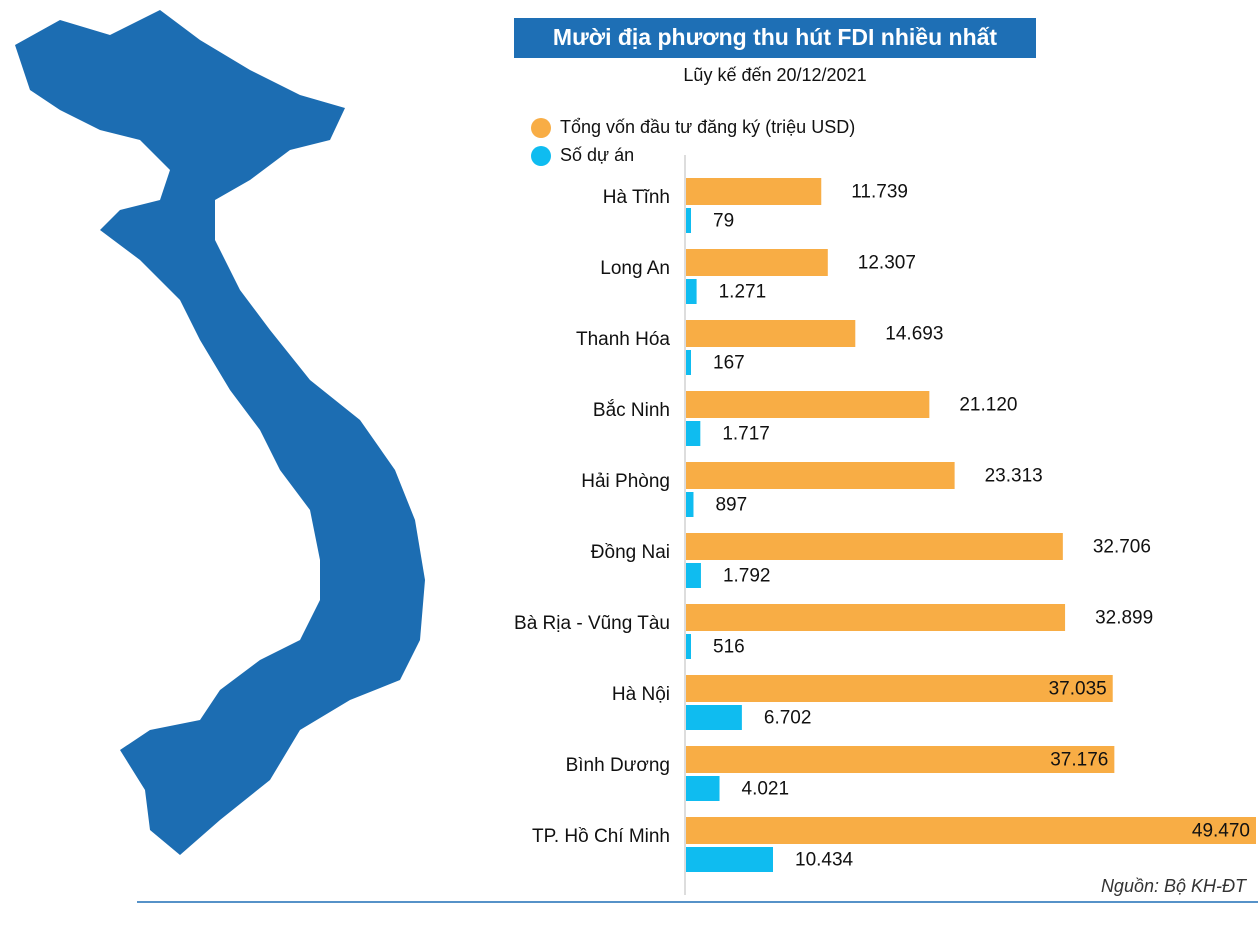  I want to click on category-label: Bắc Ninh, so click(631, 410).